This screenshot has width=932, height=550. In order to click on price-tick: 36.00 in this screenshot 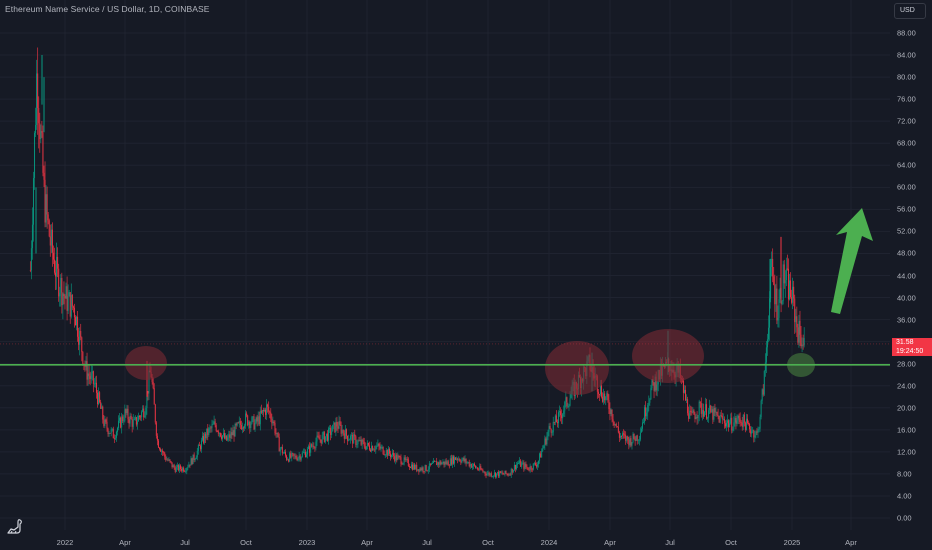, I will do `click(906, 320)`.